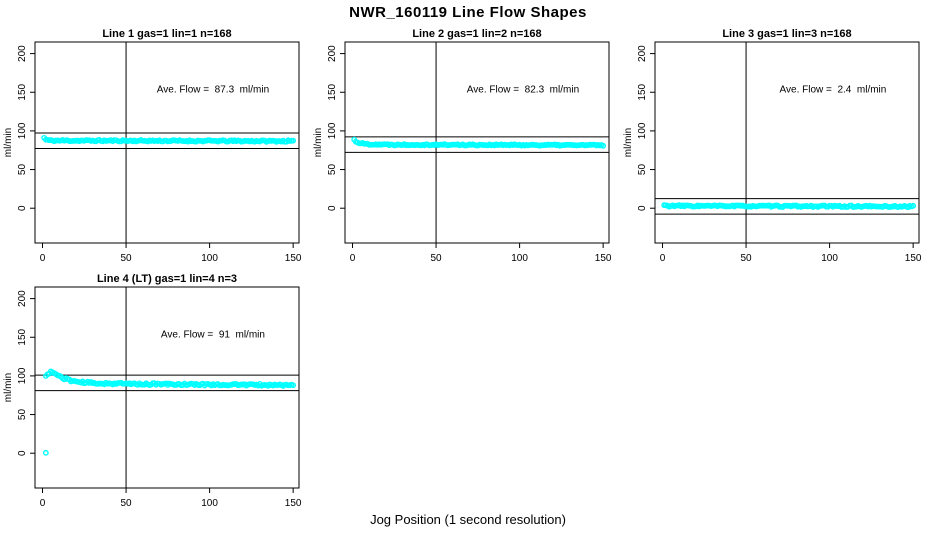 The width and height of the screenshot is (936, 540). What do you see at coordinates (213, 334) in the screenshot?
I see `ave-flow-annotation: Ave. Flow = 91 ml/min` at bounding box center [213, 334].